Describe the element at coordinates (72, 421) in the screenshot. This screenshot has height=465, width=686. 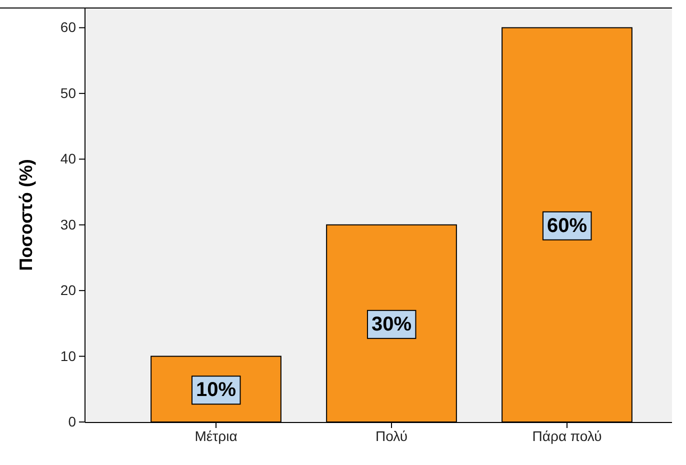
I see `y-tick-label: 0` at that location.